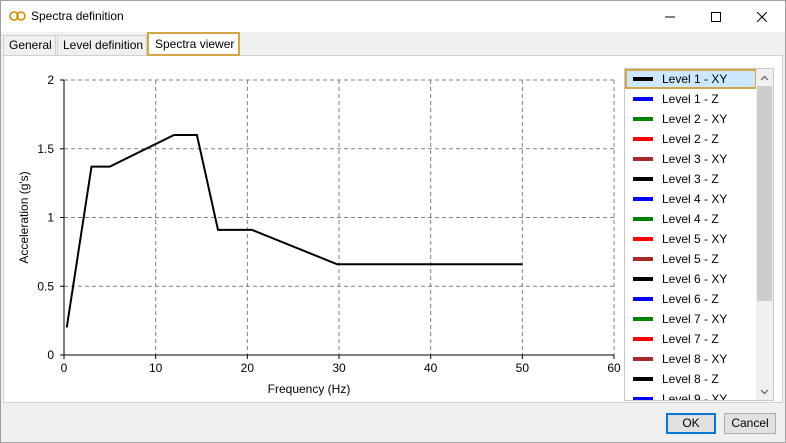  Describe the element at coordinates (50, 218) in the screenshot. I see `y-tick-label: 1` at that location.